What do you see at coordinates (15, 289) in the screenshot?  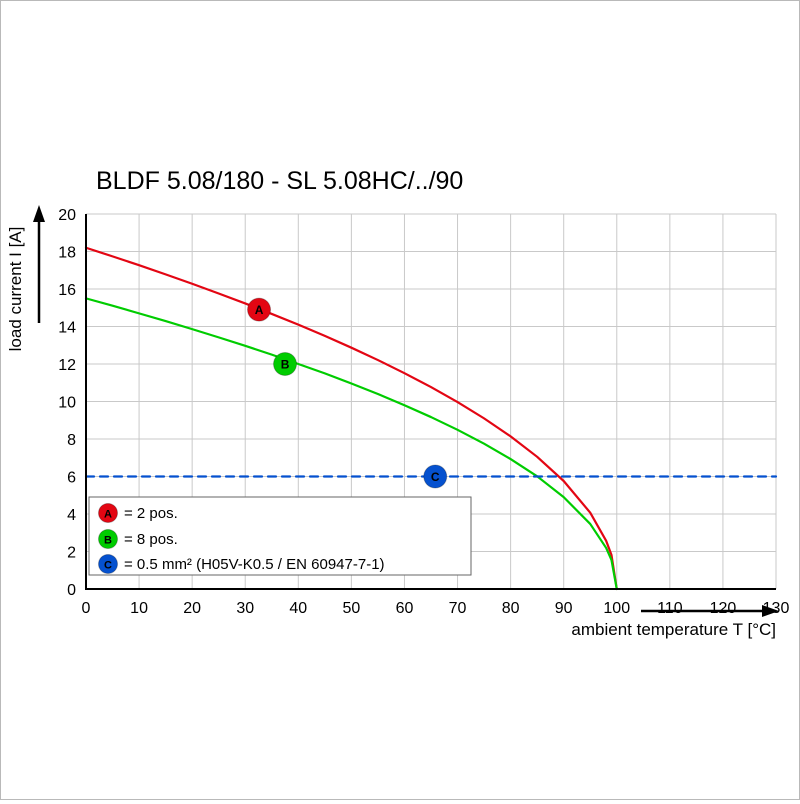 I see `y-axis-label: load current I [A]` at bounding box center [15, 289].